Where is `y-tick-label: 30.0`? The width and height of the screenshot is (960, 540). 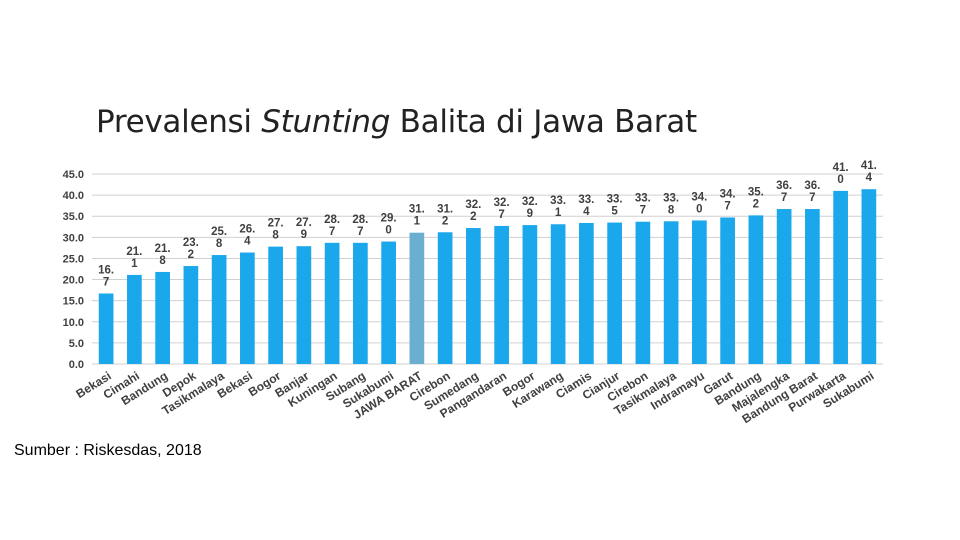
y-tick-label: 30.0 is located at coordinates (73, 238).